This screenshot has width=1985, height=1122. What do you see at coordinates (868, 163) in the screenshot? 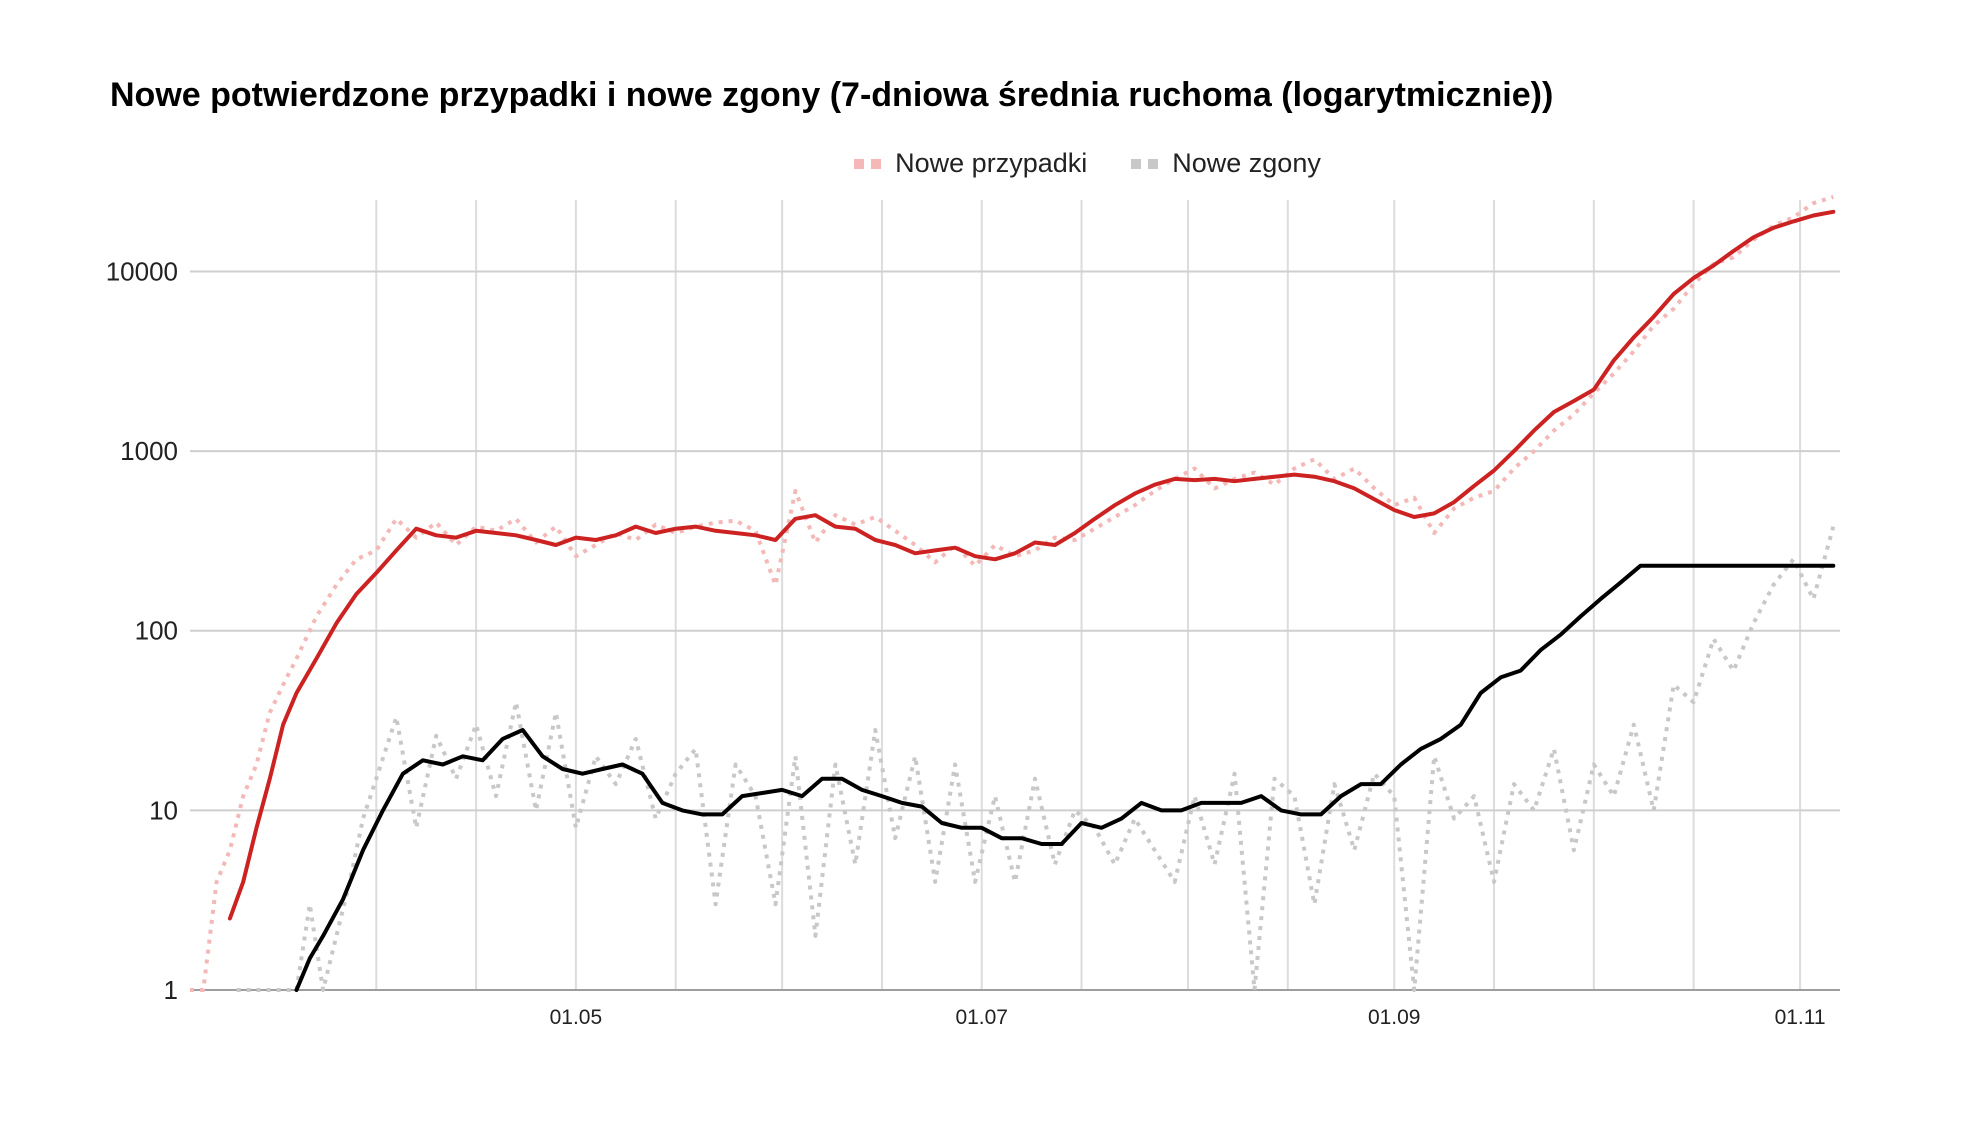
I see `legend-swatch-cases` at bounding box center [868, 163].